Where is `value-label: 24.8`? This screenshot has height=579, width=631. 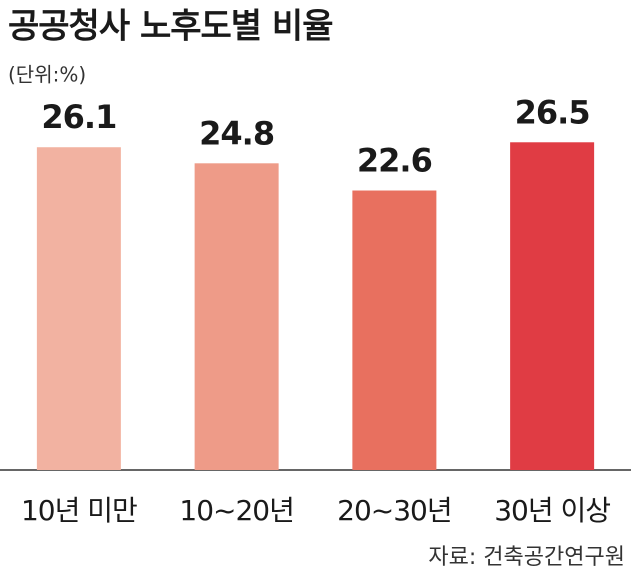
value-label: 24.8 is located at coordinates (236, 133).